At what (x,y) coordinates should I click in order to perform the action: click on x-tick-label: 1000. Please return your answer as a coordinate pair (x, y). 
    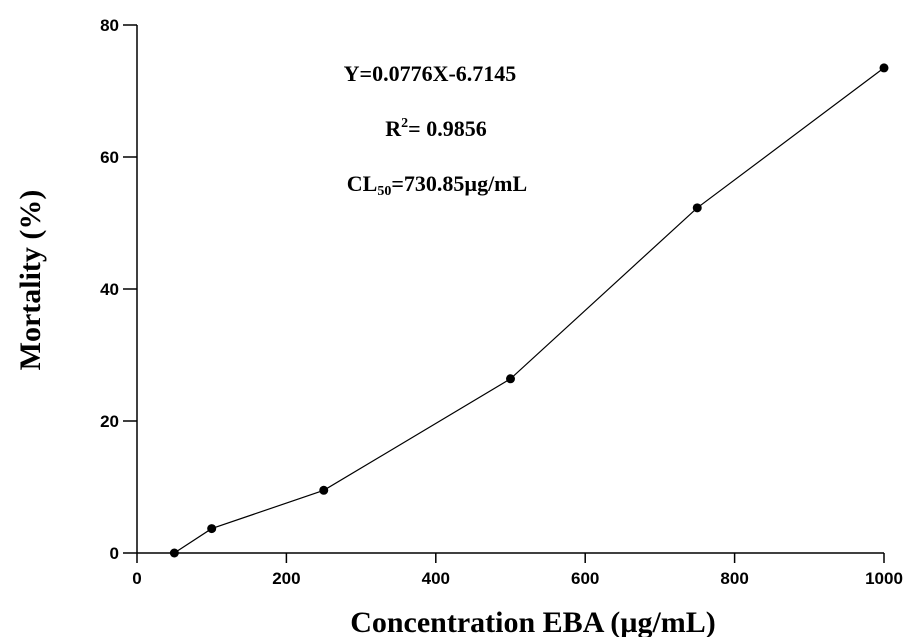
    Looking at the image, I should click on (884, 578).